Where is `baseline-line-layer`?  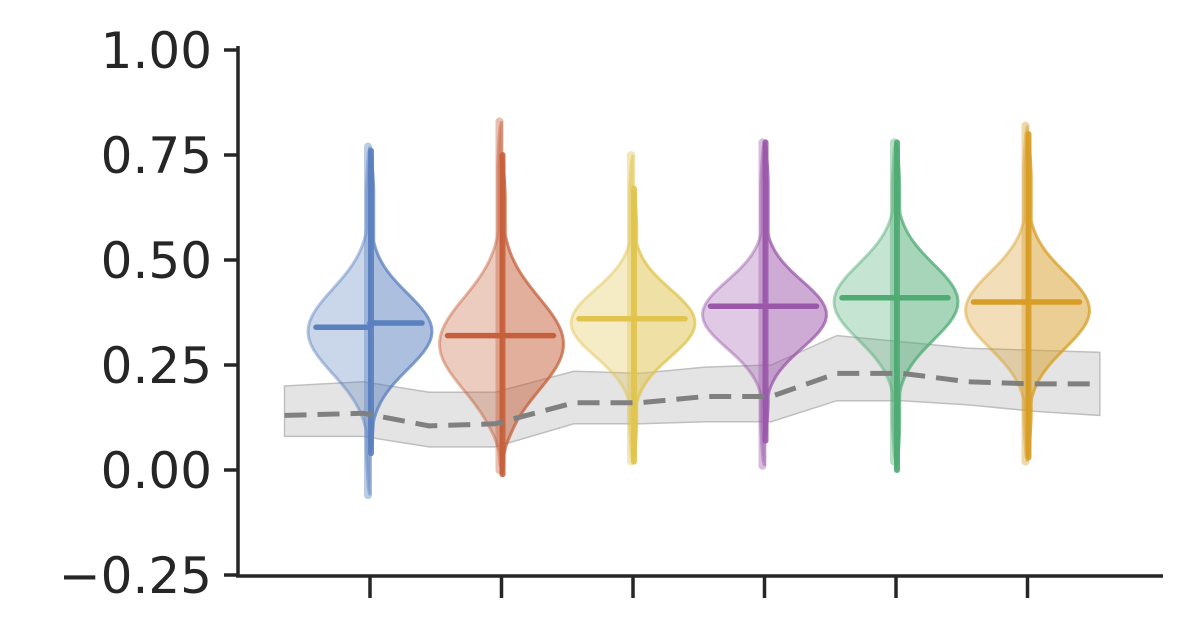
baseline-line-layer is located at coordinates (692, 399).